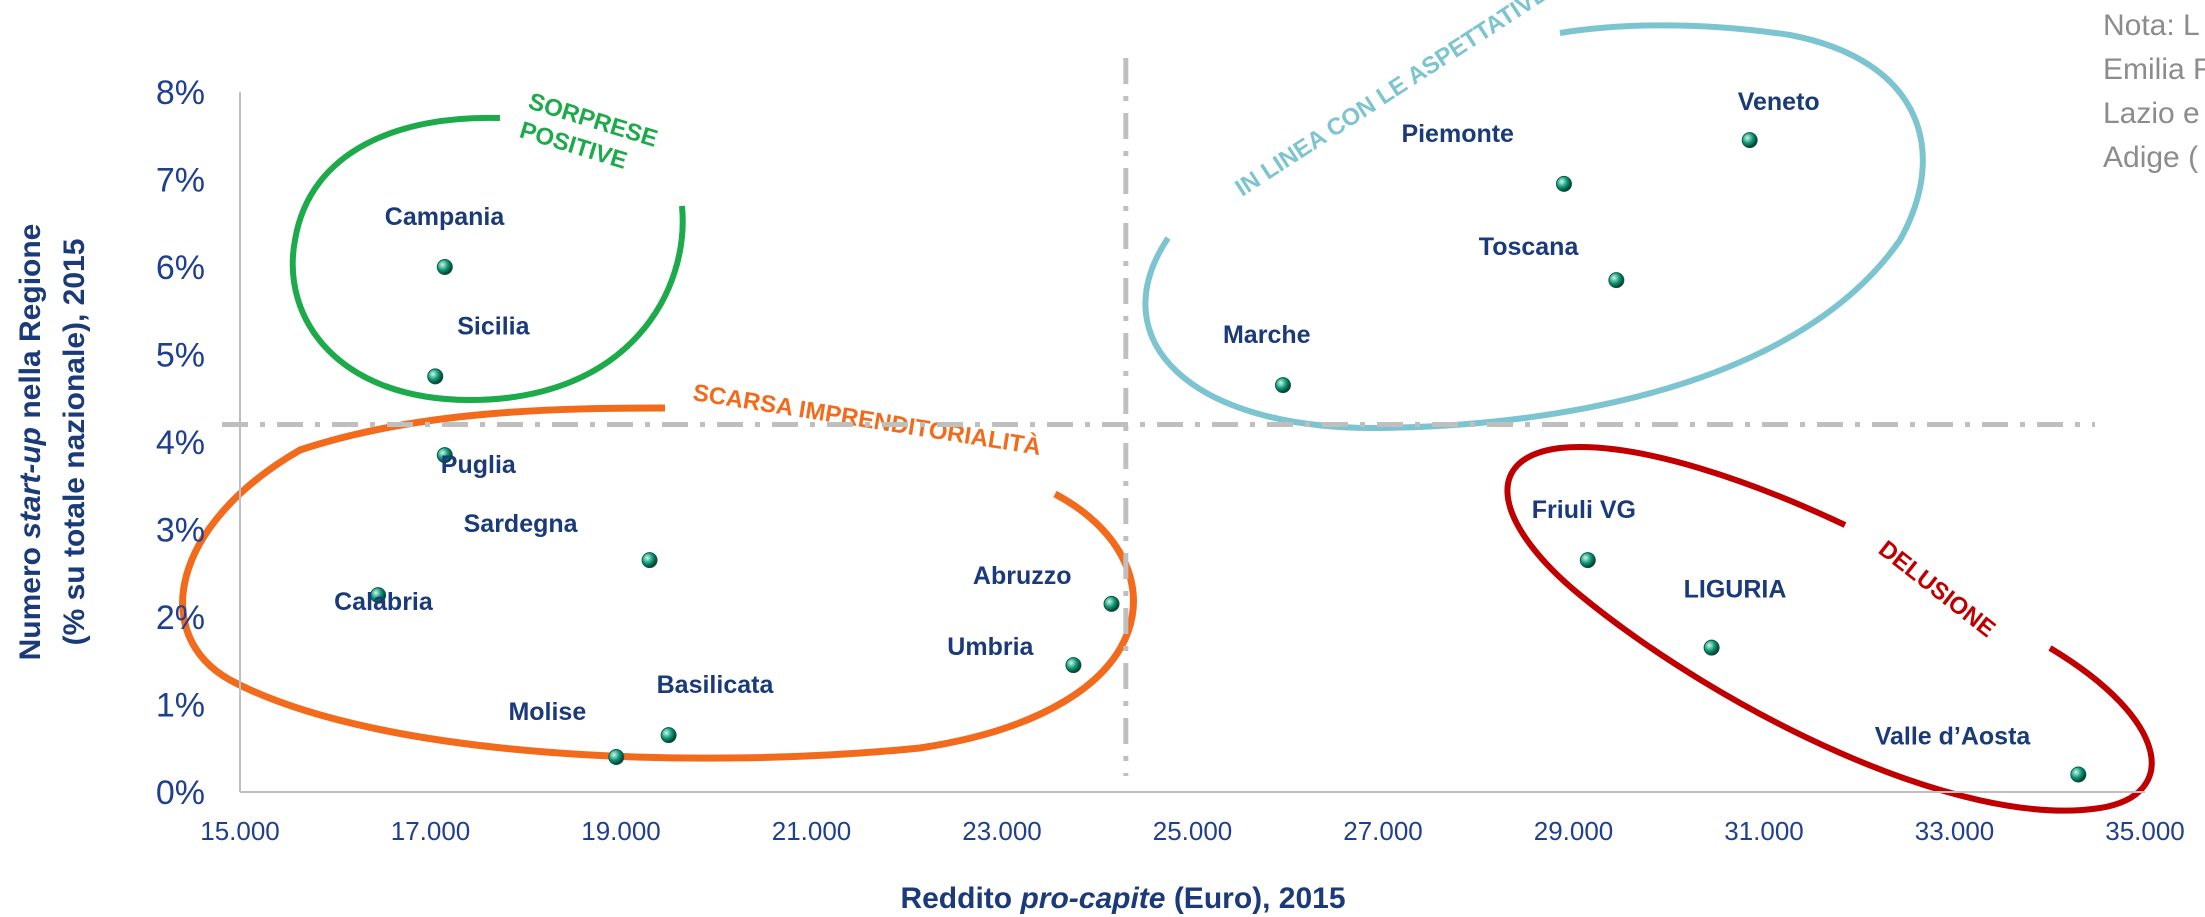 Image resolution: width=2205 pixels, height=917 pixels. I want to click on y-tick-label: 6%, so click(180, 268).